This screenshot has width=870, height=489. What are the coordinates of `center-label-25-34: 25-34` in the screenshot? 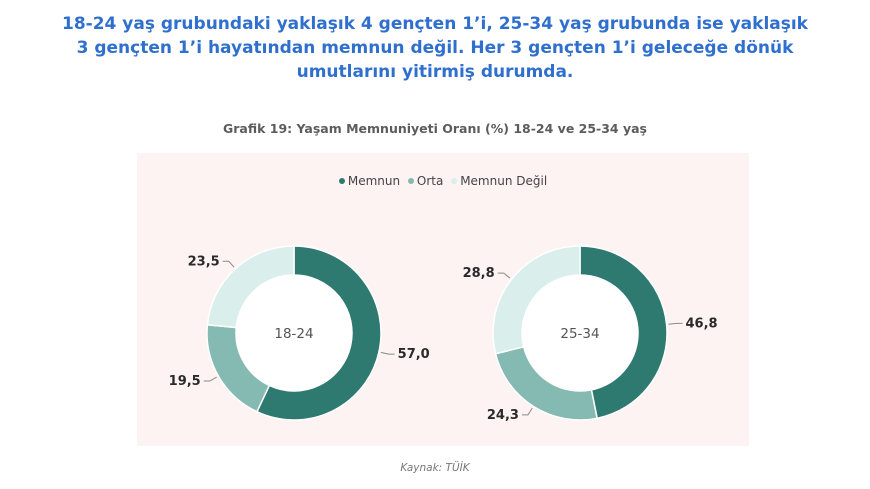 It's located at (579, 334).